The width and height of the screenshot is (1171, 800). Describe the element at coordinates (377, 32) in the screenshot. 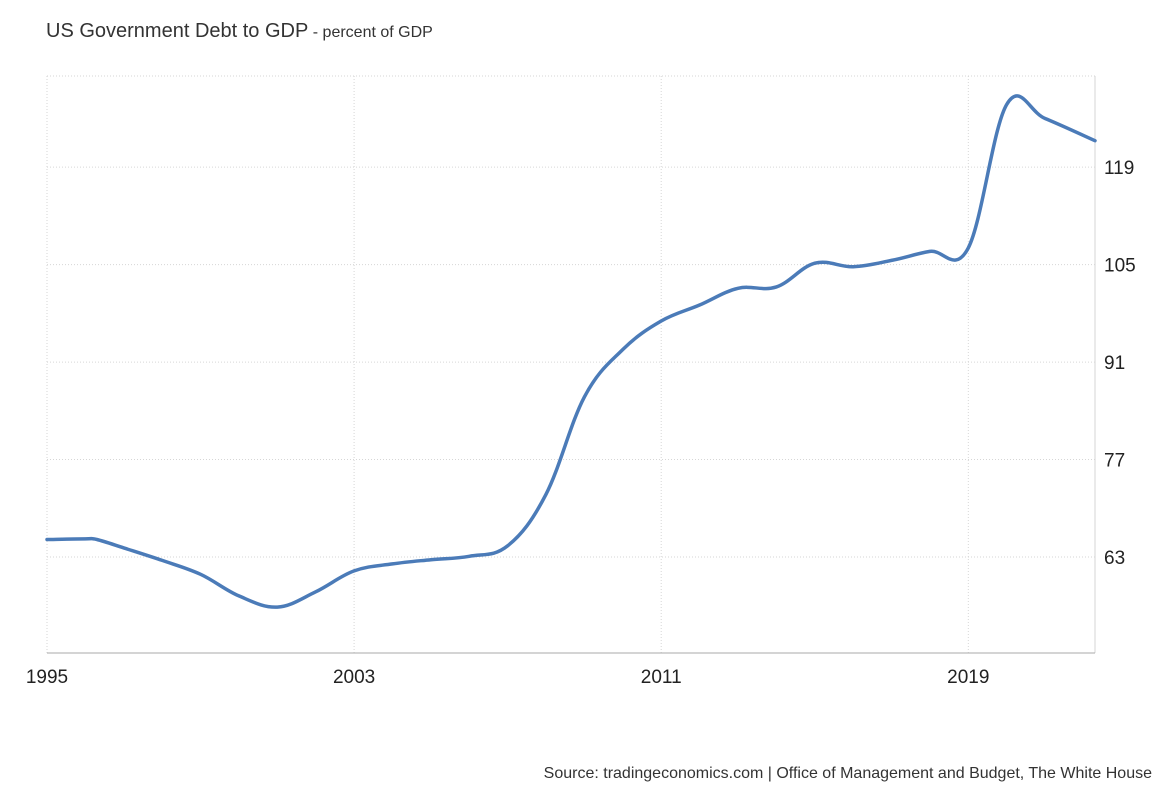

I see `chart-subtitle: percent of GDP` at that location.